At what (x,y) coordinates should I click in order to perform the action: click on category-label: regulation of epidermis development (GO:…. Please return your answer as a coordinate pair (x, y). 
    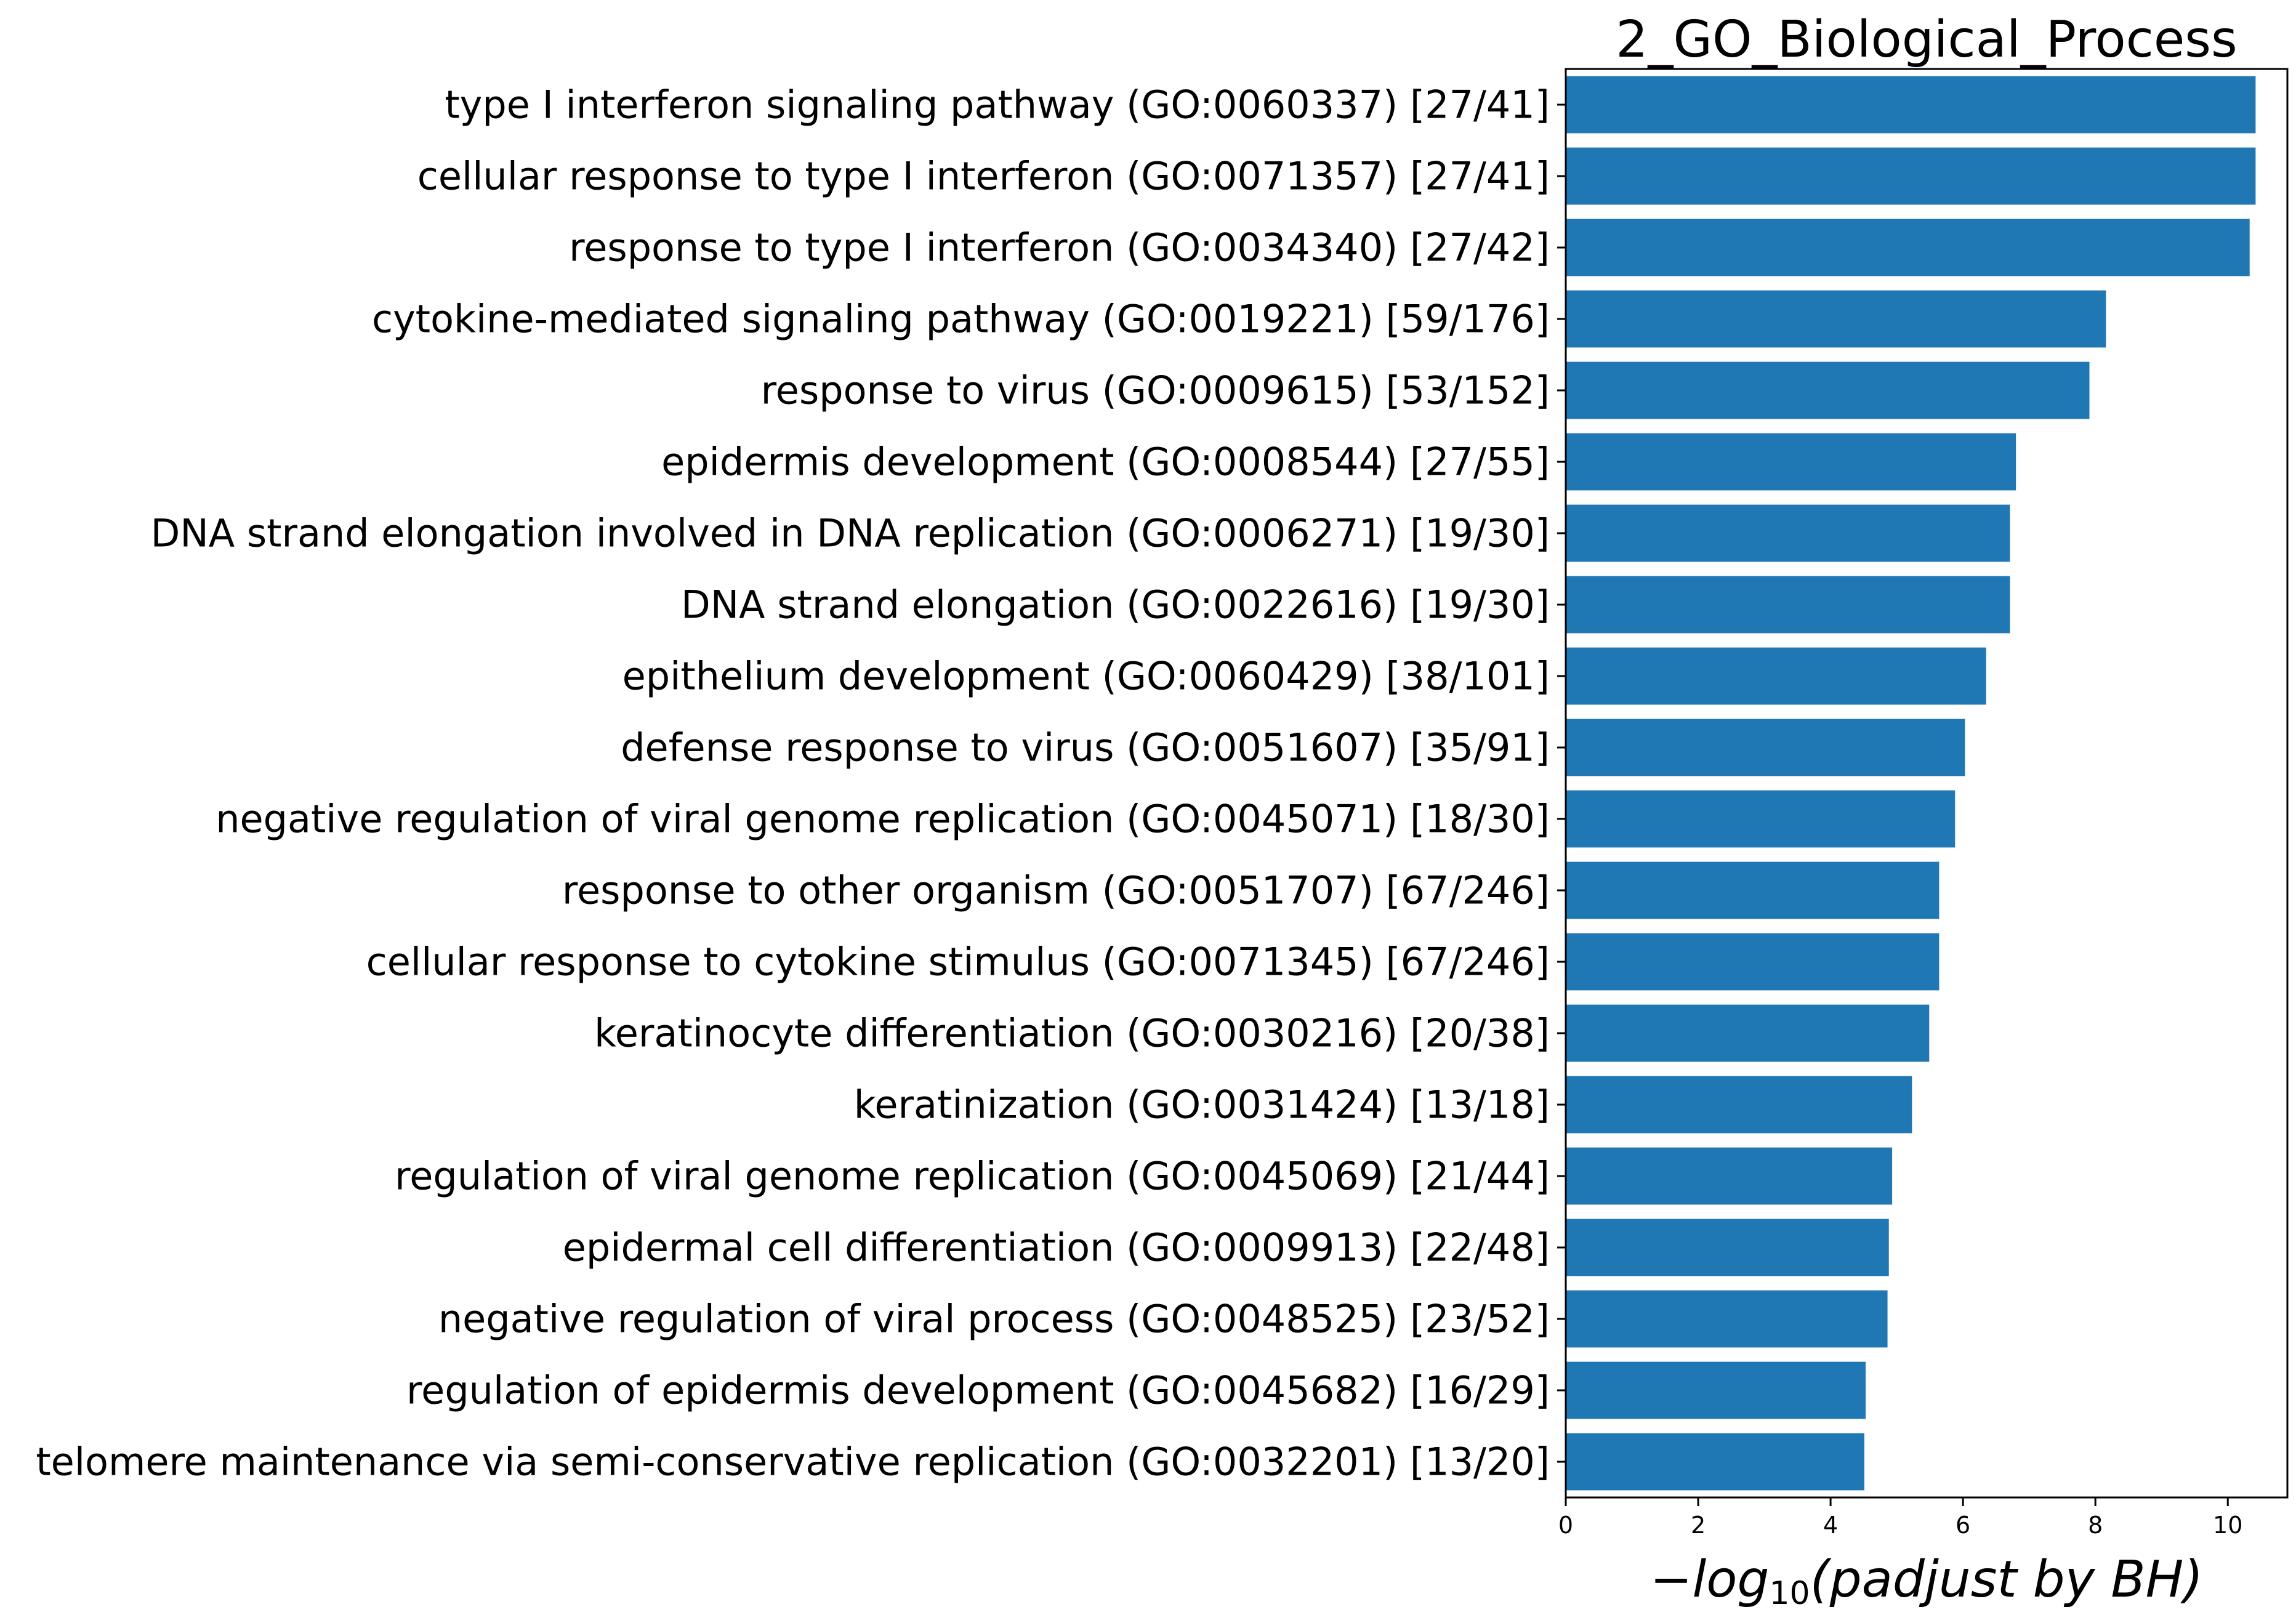
    Looking at the image, I should click on (978, 1390).